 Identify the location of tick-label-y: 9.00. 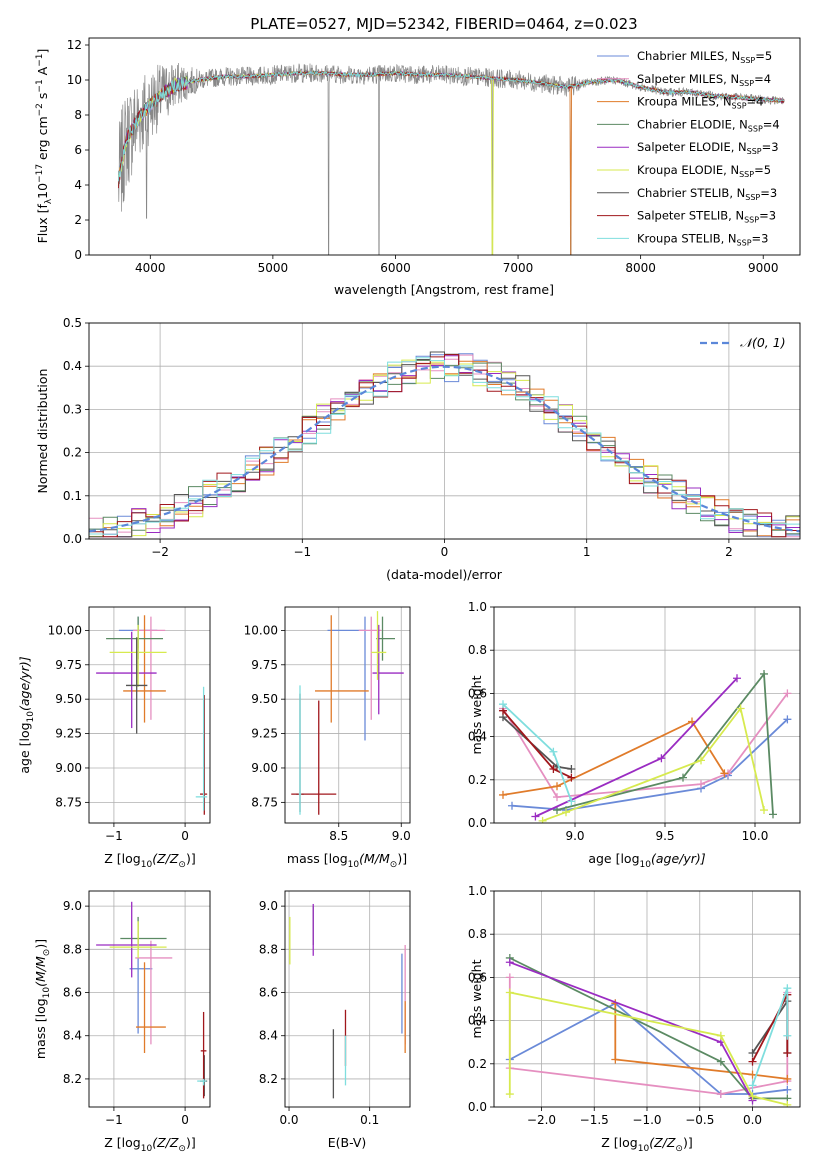
(68, 768).